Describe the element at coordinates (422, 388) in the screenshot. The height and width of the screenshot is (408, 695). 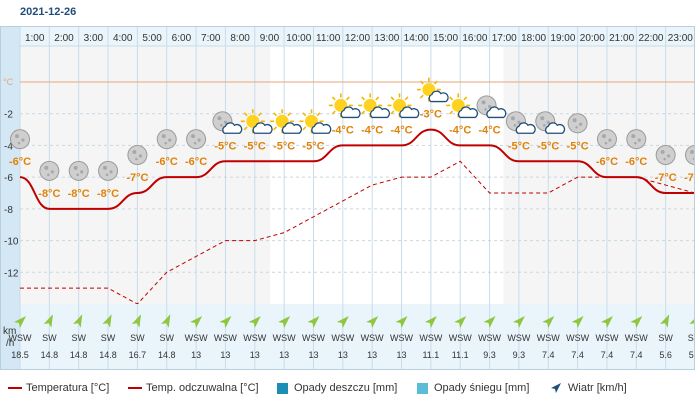
I see `snow-swatch-icon` at that location.